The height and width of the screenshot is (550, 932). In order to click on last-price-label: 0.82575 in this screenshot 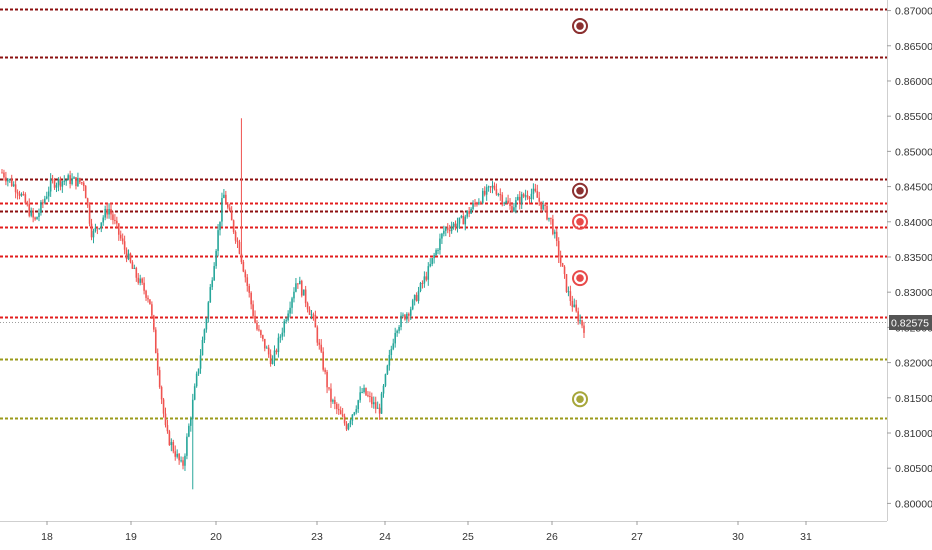, I will do `click(910, 324)`.